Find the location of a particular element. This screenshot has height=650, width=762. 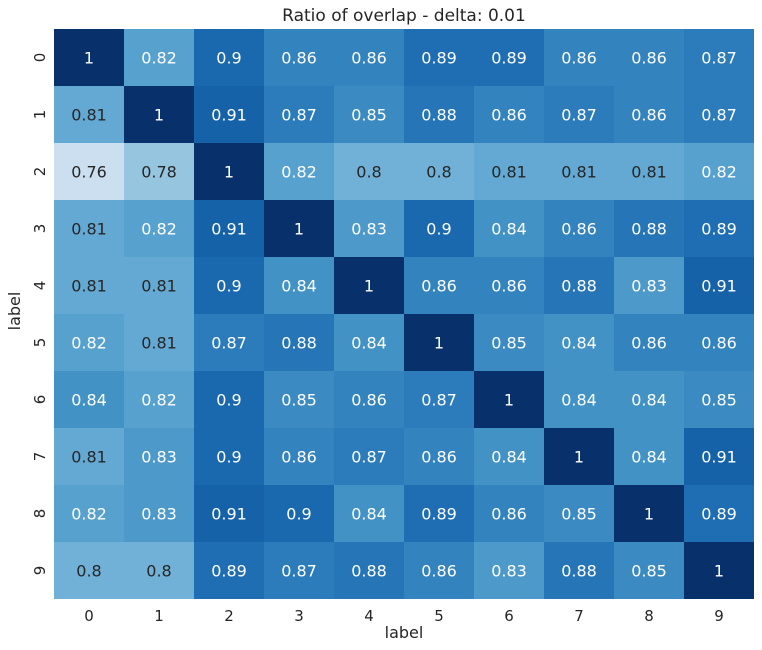

heatmap-cell-r3-c2 is located at coordinates (229, 228).